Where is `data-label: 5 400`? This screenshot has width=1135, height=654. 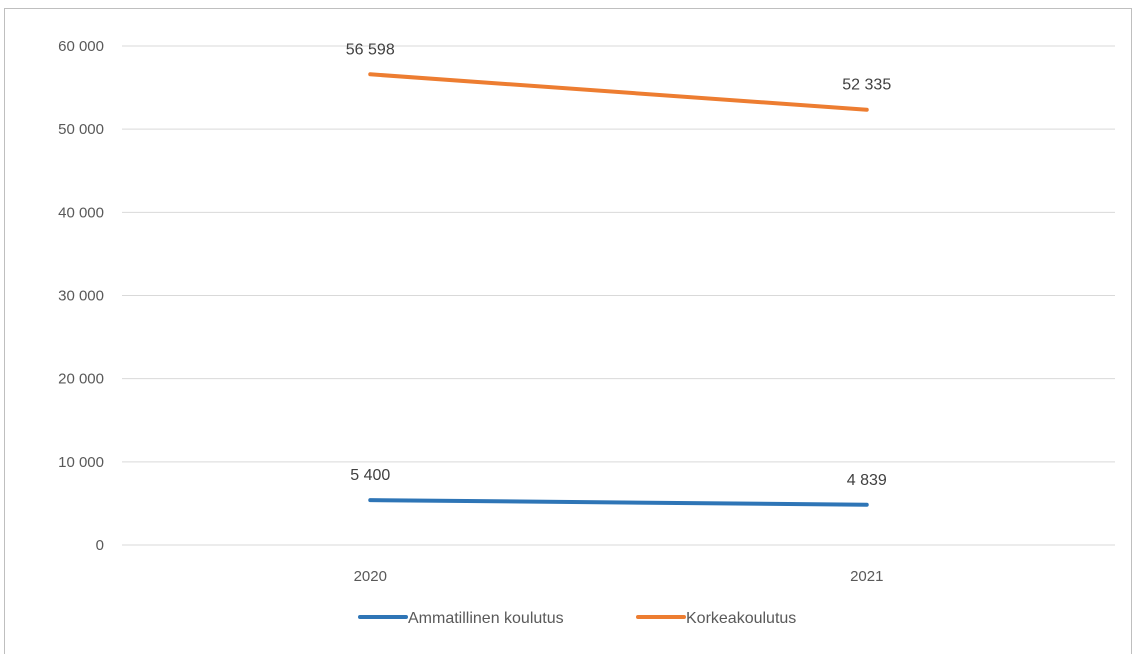
data-label: 5 400 is located at coordinates (370, 475).